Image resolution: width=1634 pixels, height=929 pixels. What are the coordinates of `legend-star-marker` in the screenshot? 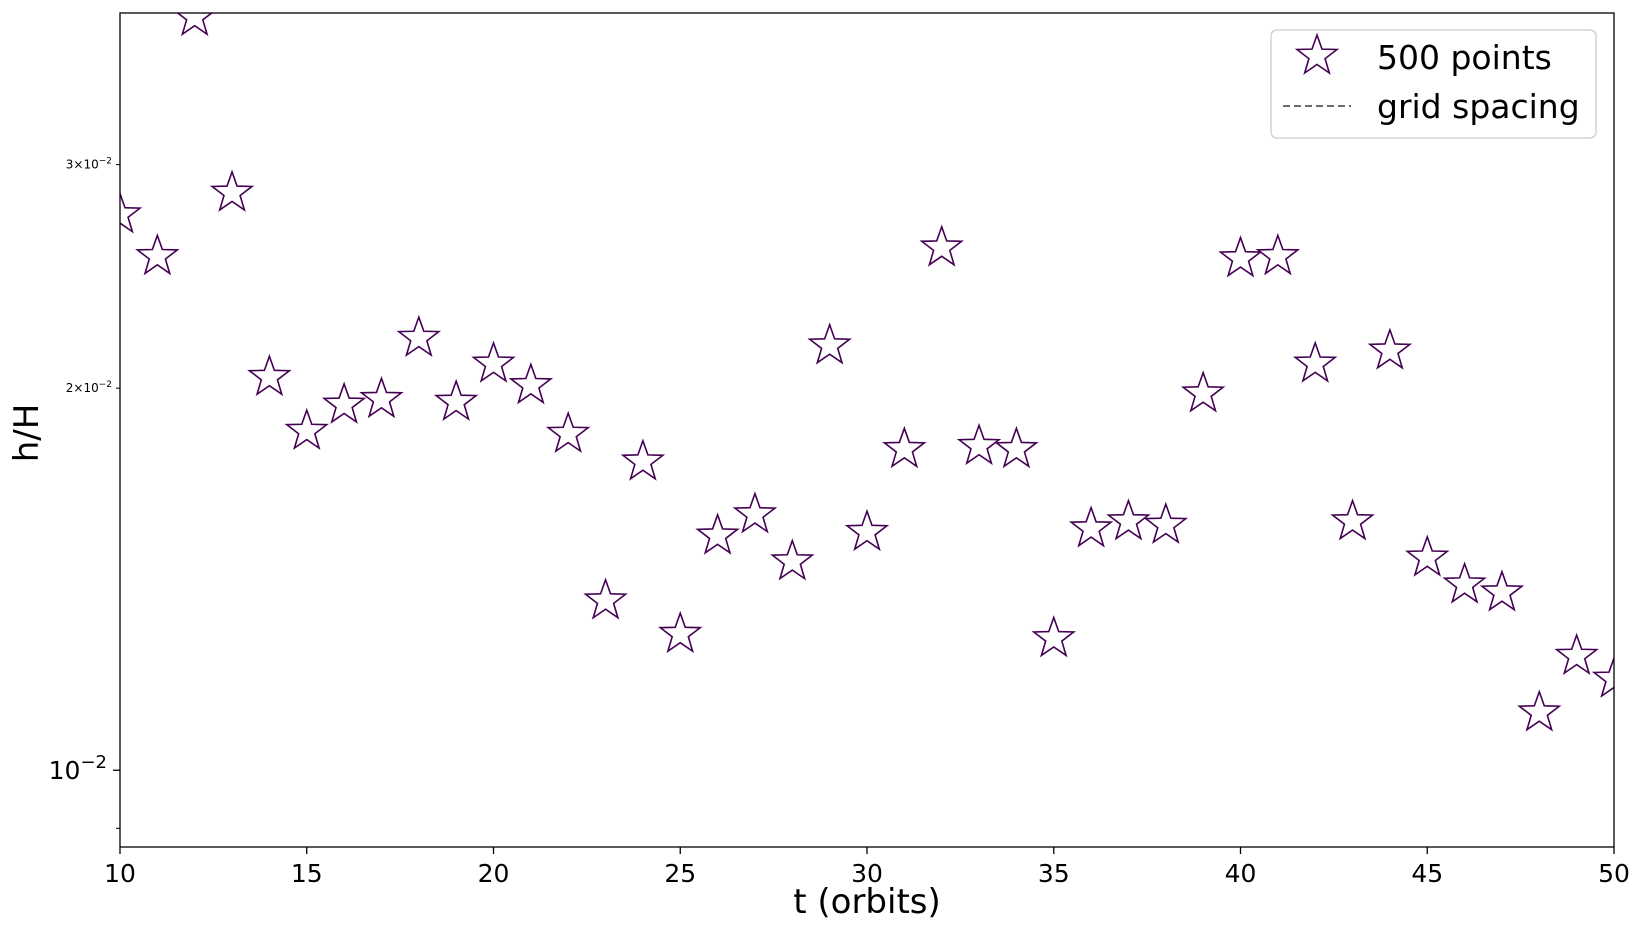 It's located at (1317, 53).